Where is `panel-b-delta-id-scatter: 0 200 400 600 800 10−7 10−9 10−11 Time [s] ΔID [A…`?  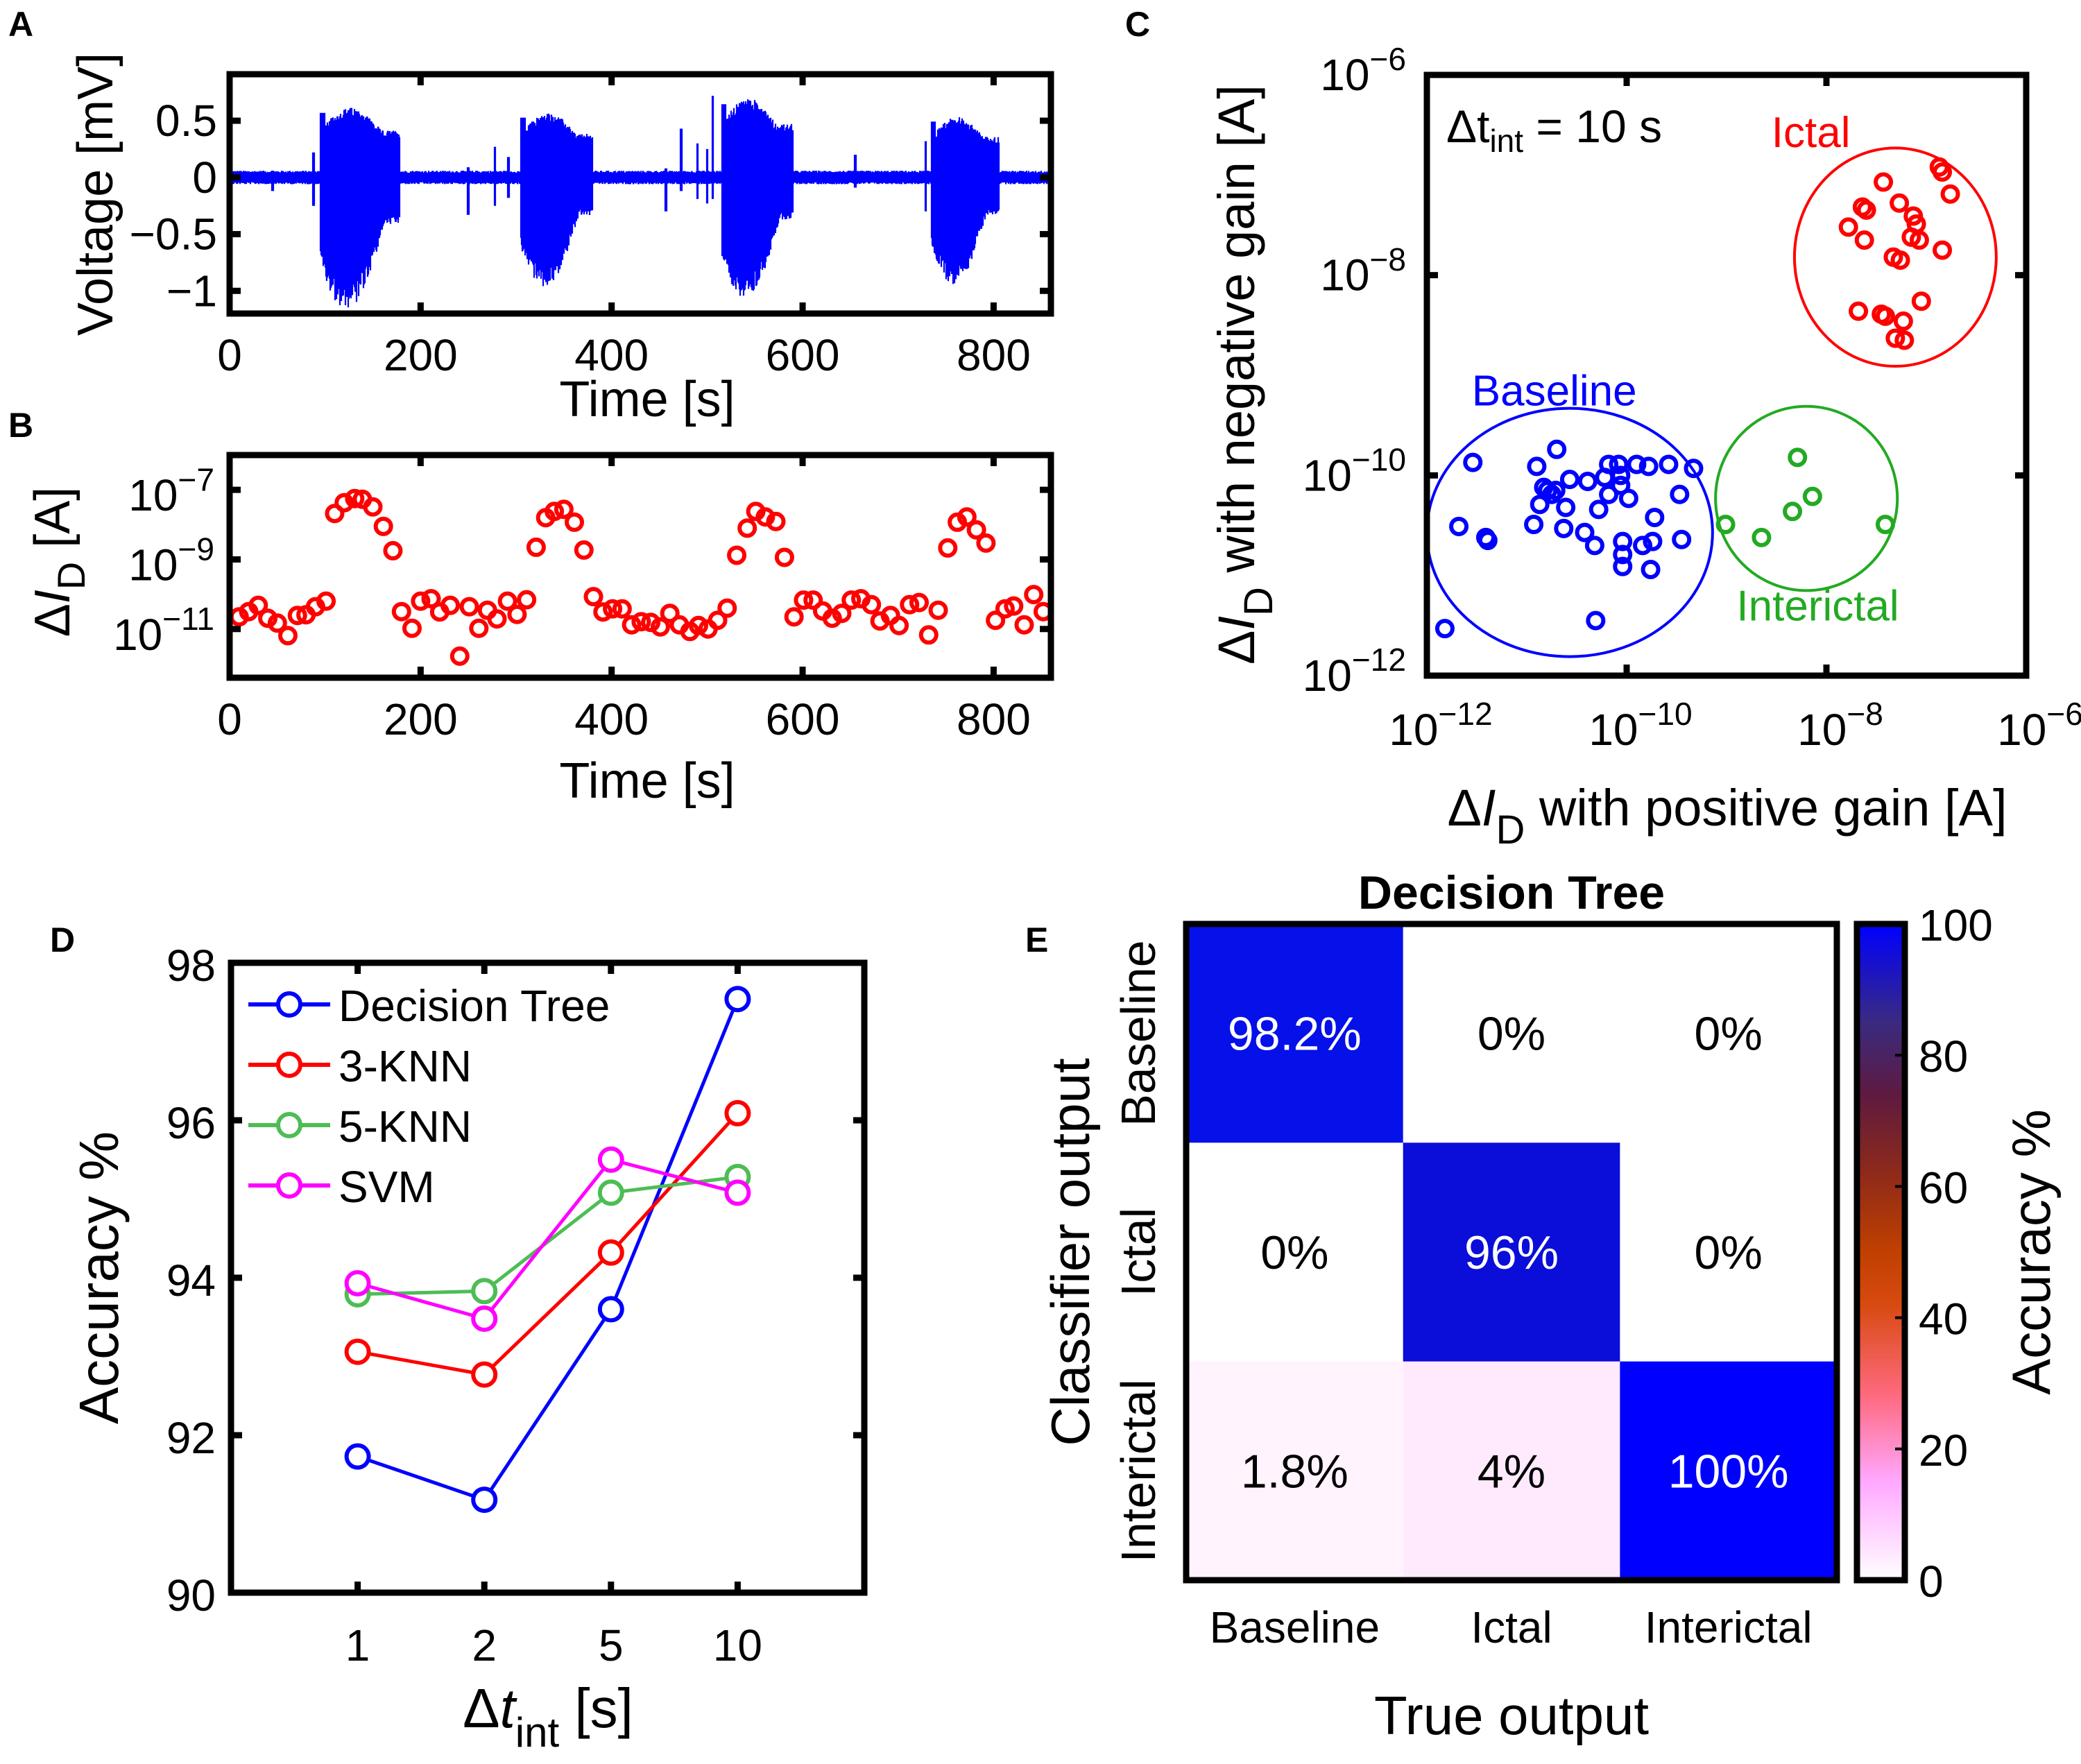 panel-b-delta-id-scatter: 0 200 400 600 800 10−7 10−9 10−11 Time [s] ΔID [A… is located at coordinates (539, 630).